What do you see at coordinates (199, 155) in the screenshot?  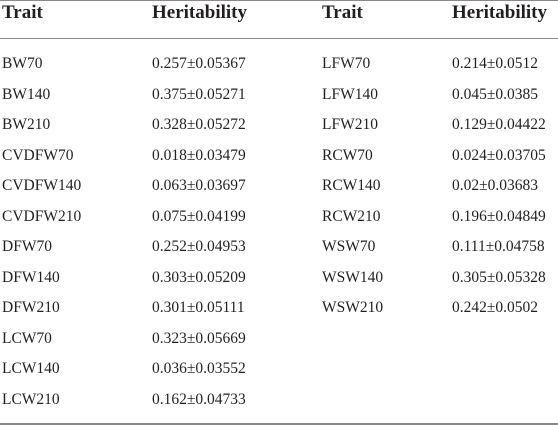 I see `left-heritability-cell: 0.018±0.03479` at bounding box center [199, 155].